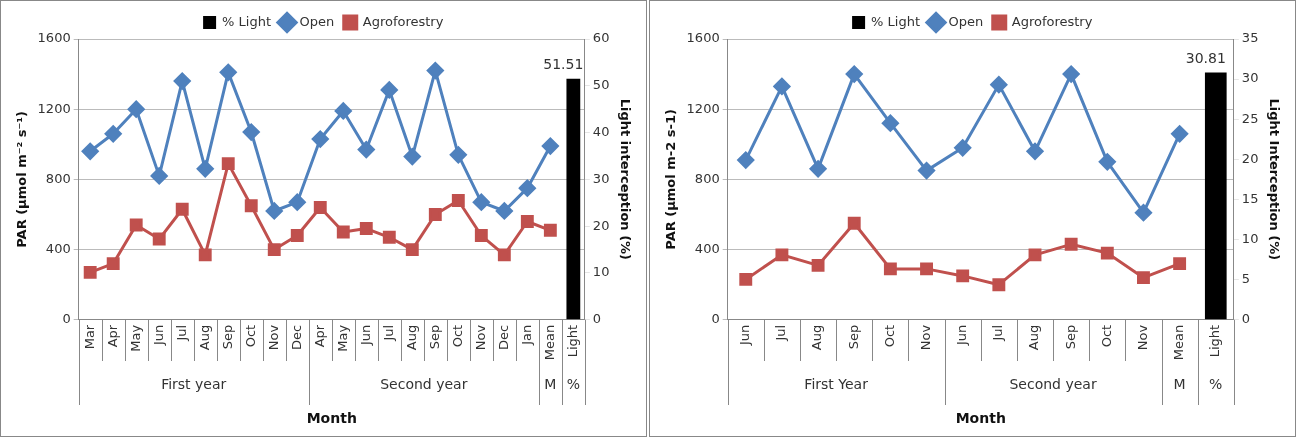  I want to click on legend-label: Agroforestry, so click(403, 21).